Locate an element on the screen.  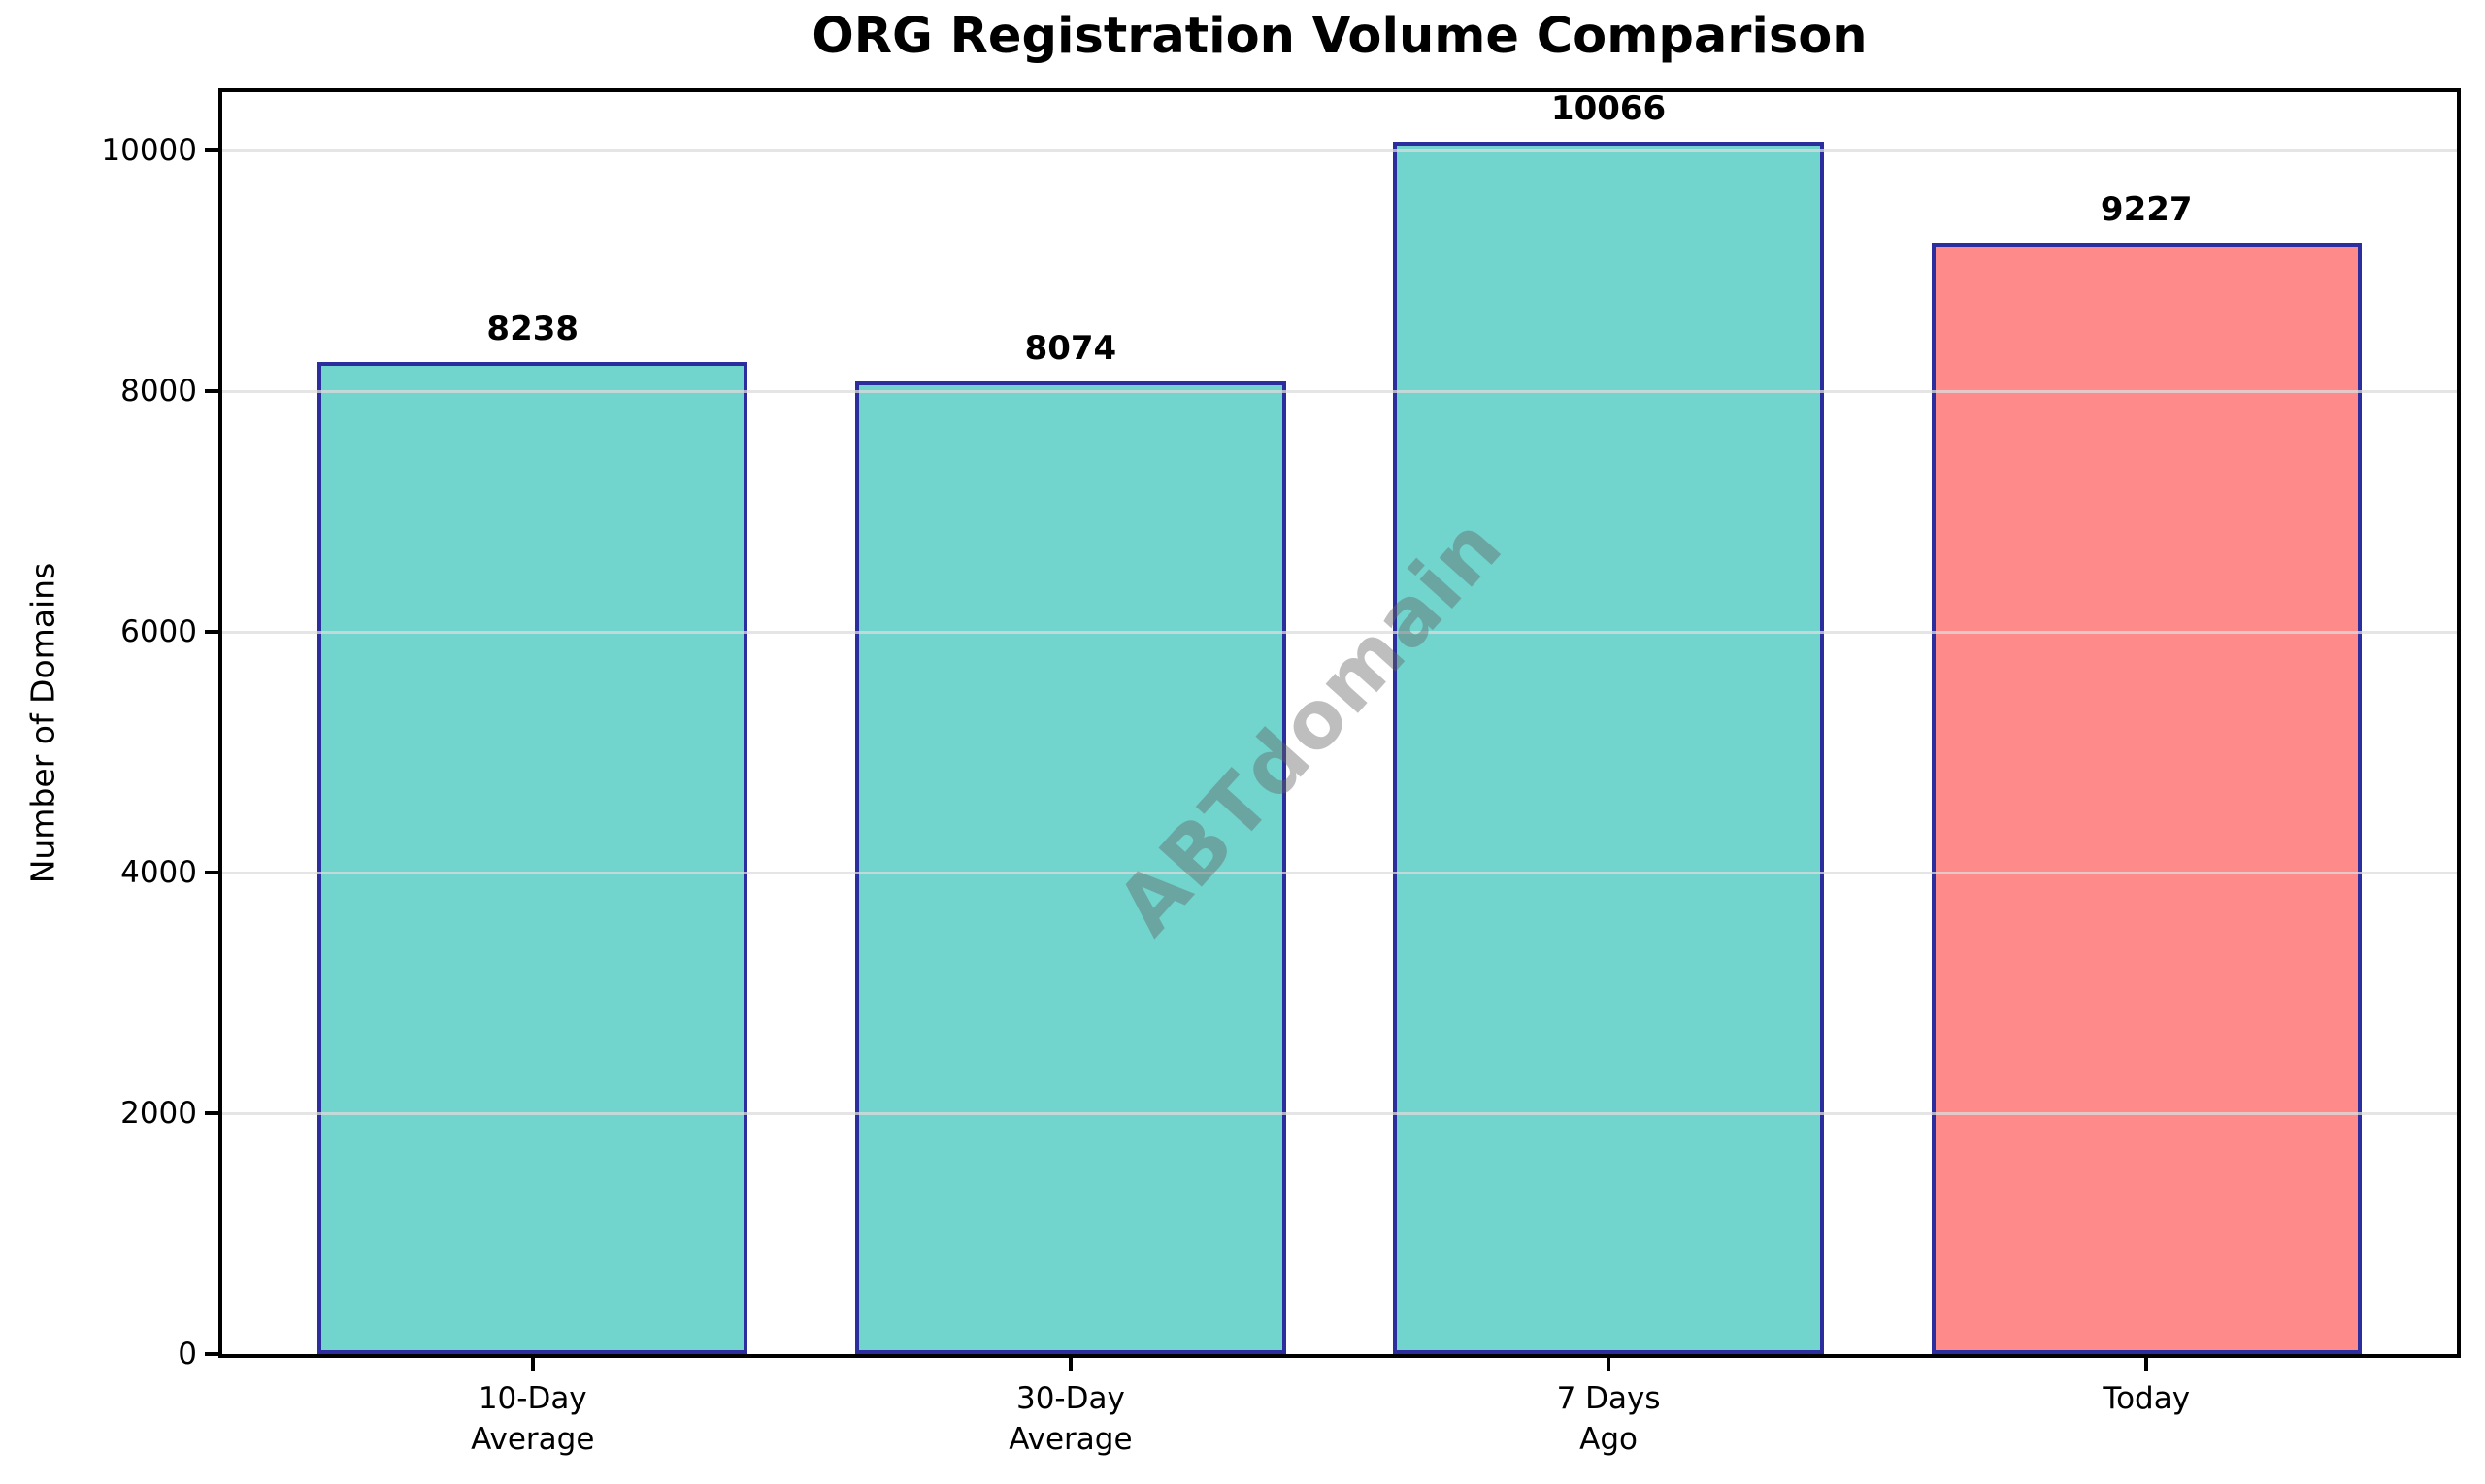
x-tick-label: 30-Day Average is located at coordinates (1071, 1419).